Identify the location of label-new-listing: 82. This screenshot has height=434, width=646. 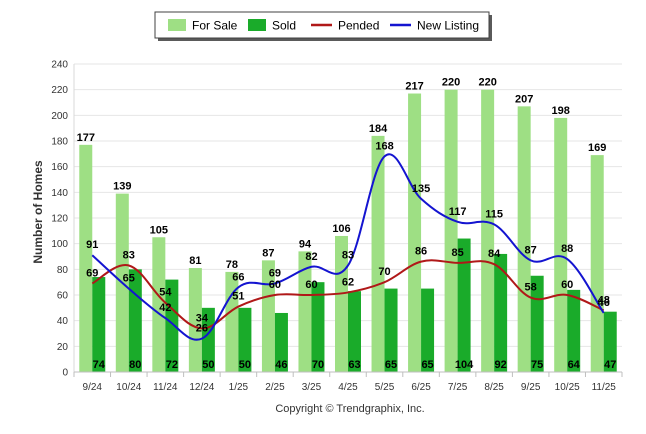
(311, 257).